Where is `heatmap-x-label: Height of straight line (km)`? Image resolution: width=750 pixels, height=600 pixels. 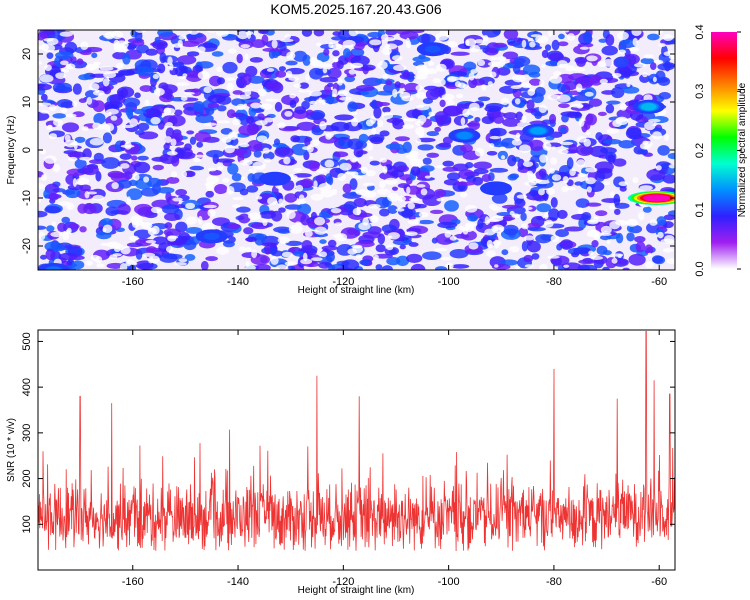
heatmap-x-label: Height of straight line (km) is located at coordinates (356, 290).